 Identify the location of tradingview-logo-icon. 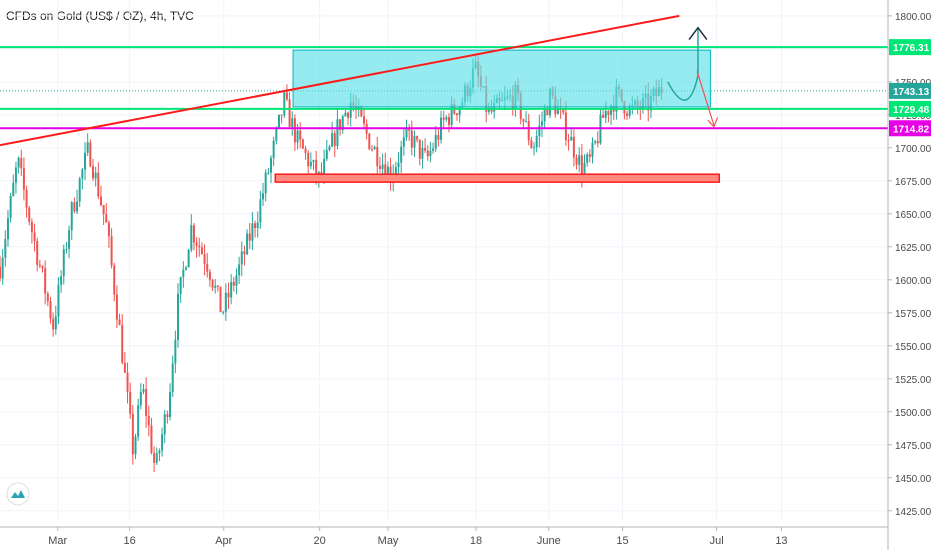
(18, 494).